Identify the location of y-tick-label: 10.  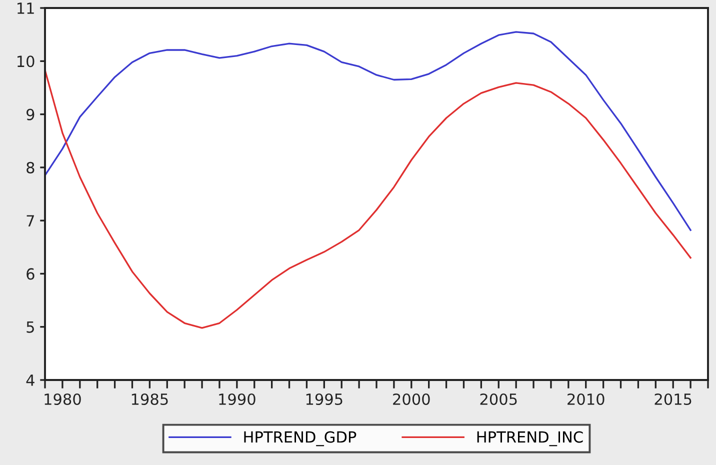
(26, 62).